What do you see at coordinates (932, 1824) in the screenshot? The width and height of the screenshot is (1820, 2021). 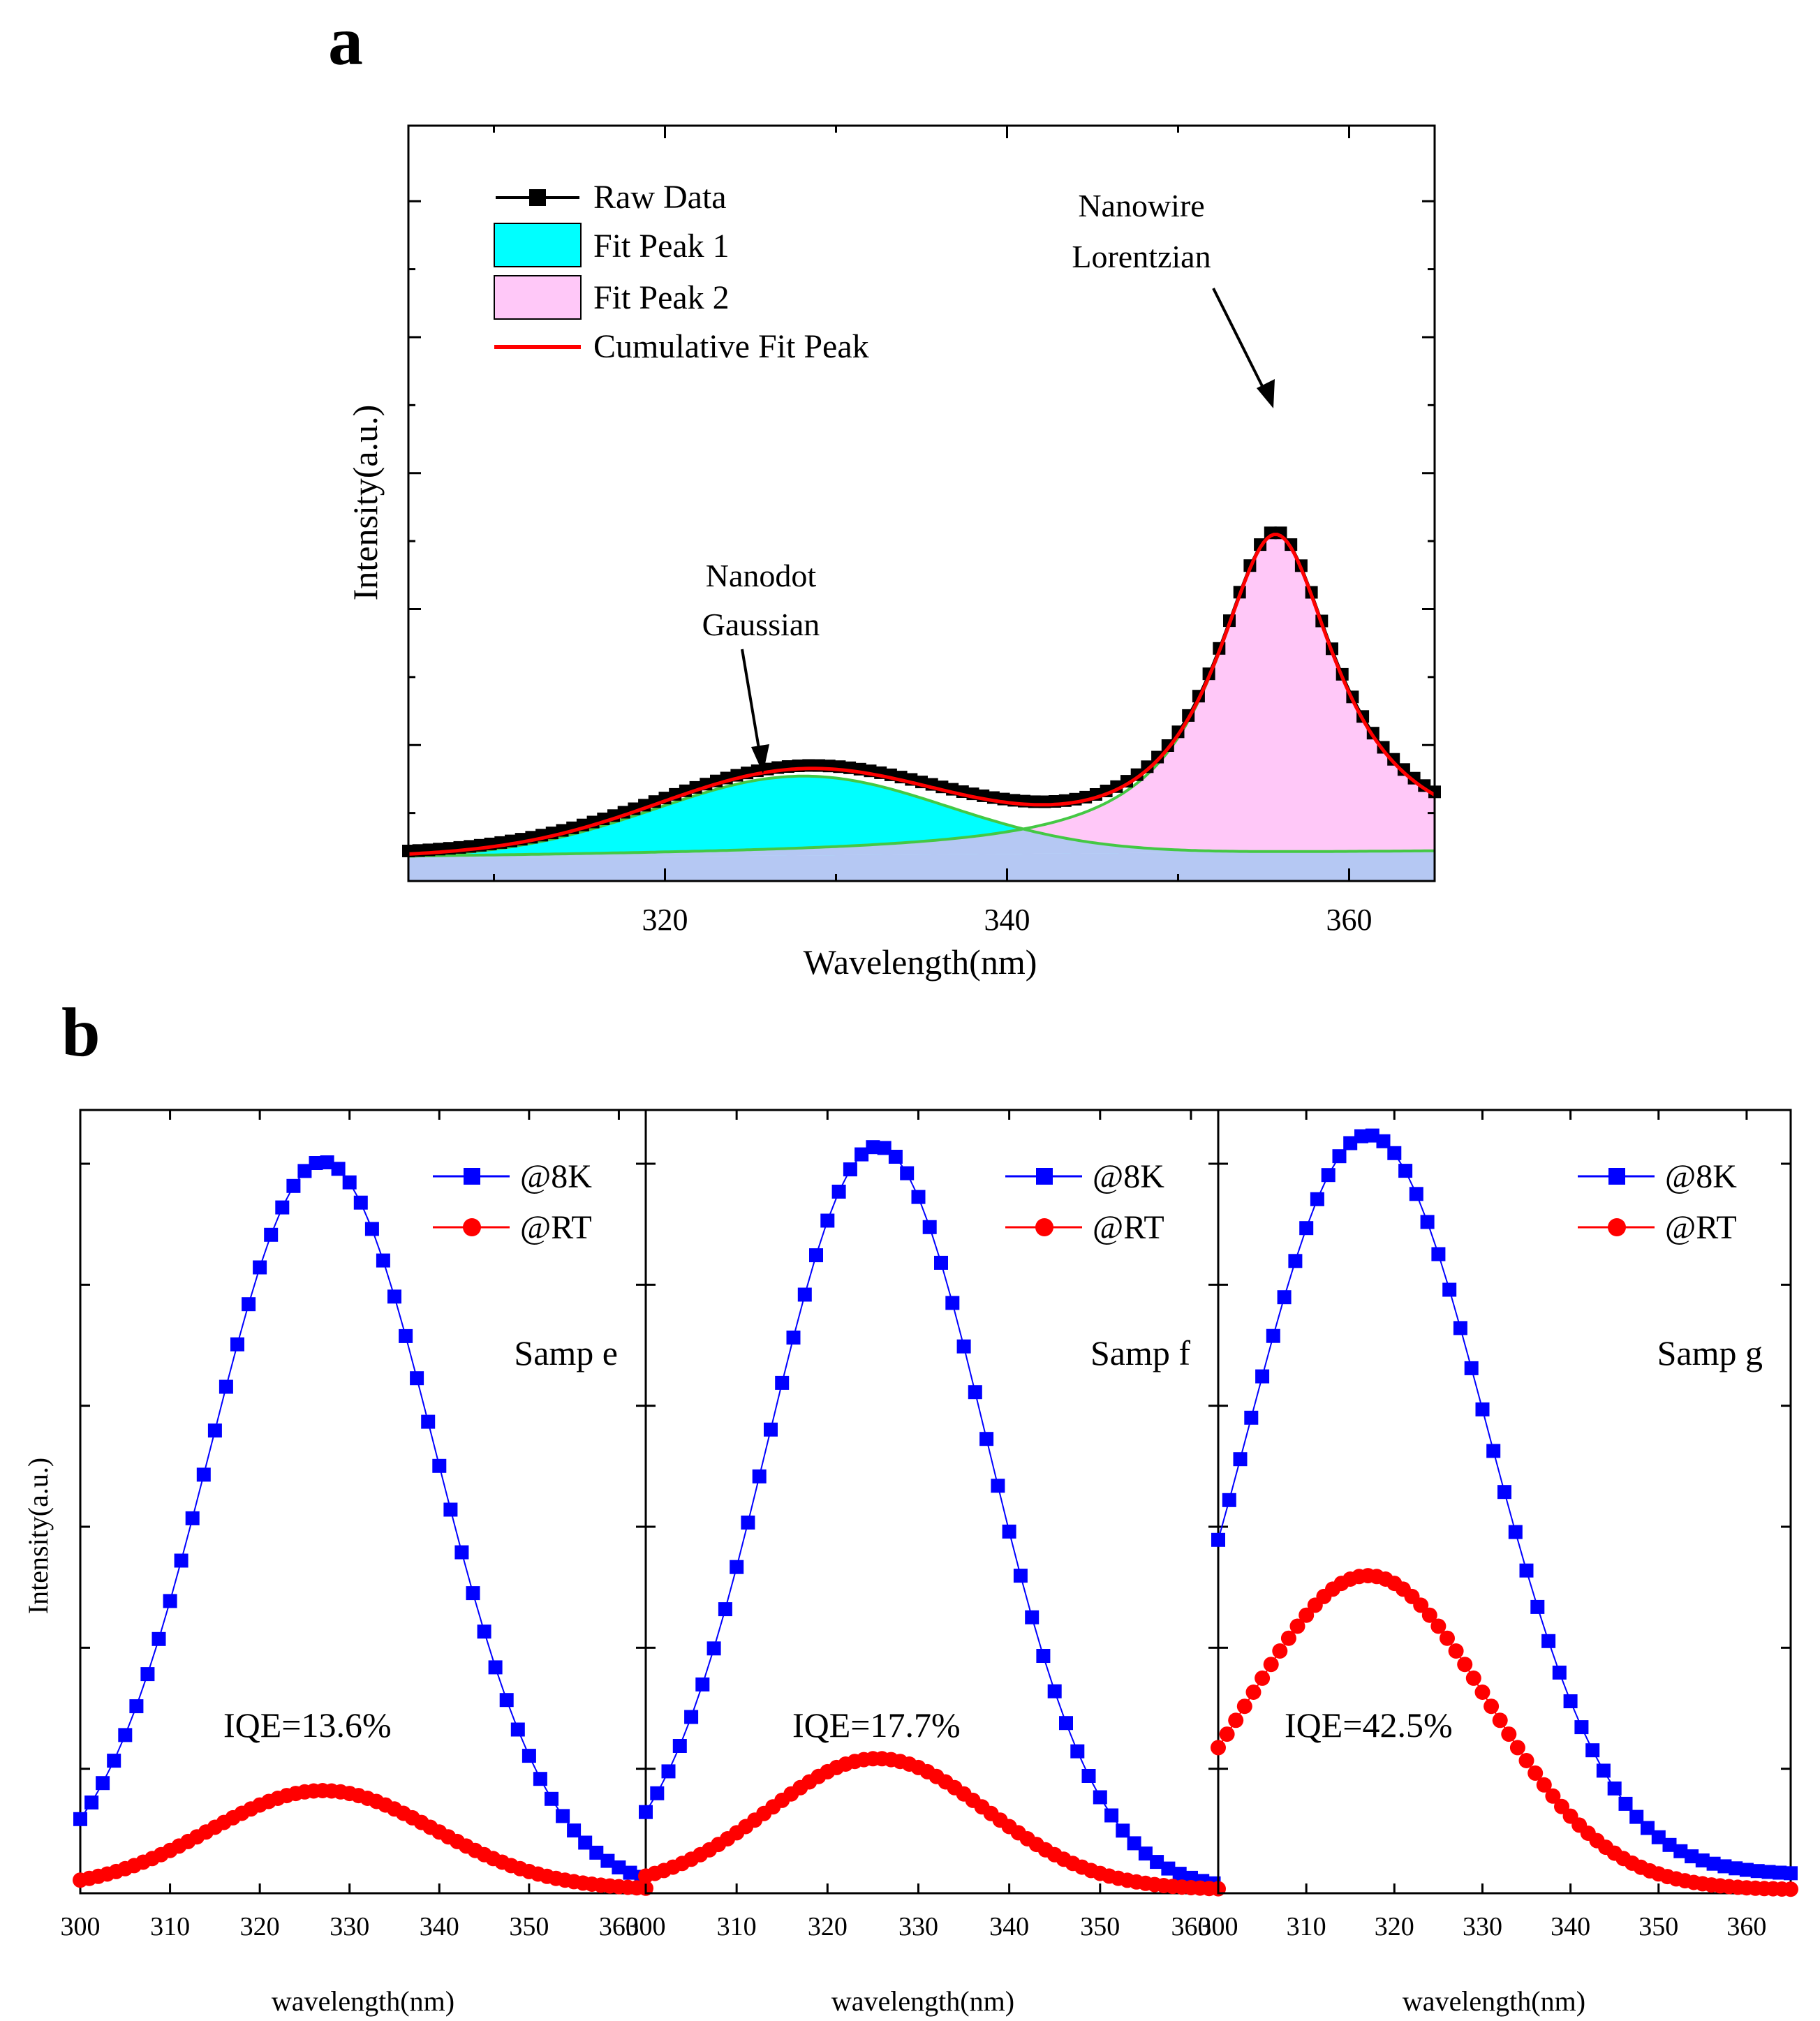 I see `series-rt` at bounding box center [932, 1824].